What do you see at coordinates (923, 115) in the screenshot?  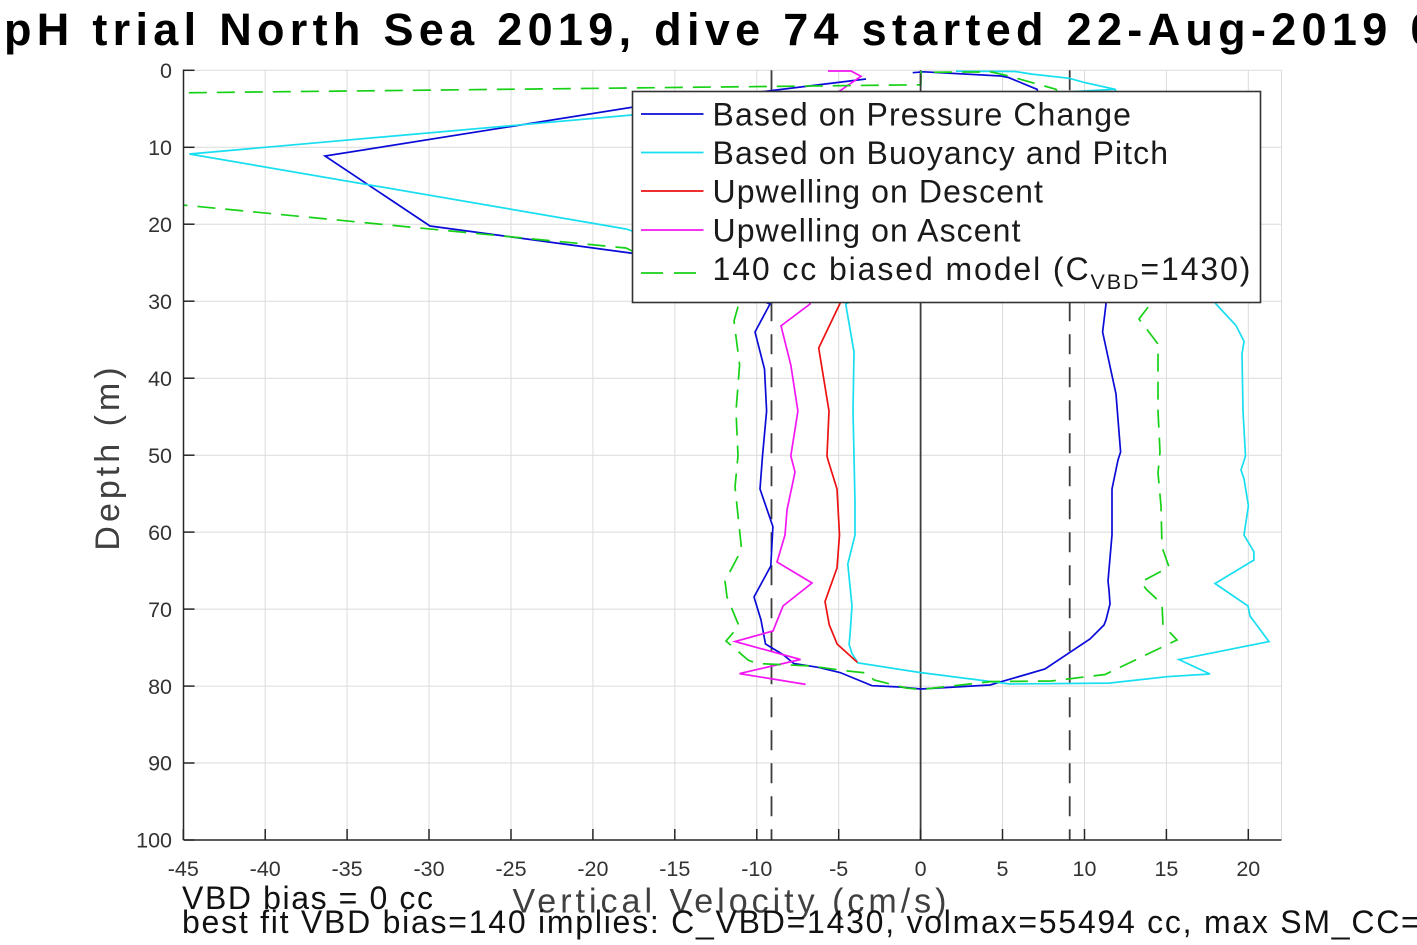 I see `svg-text: Based on Pressure Change` at bounding box center [923, 115].